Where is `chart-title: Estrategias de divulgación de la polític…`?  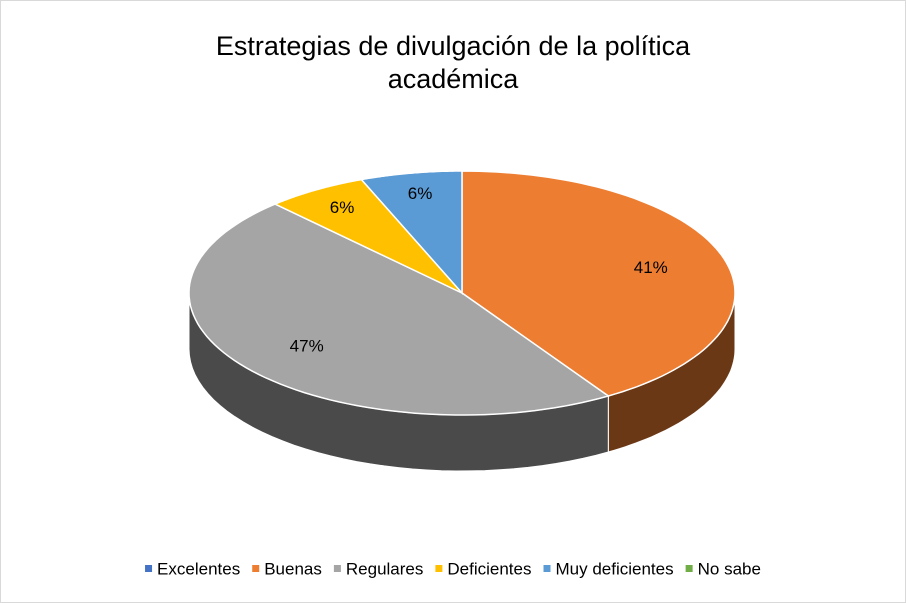 chart-title: Estrategias de divulgación de la polític… is located at coordinates (453, 62).